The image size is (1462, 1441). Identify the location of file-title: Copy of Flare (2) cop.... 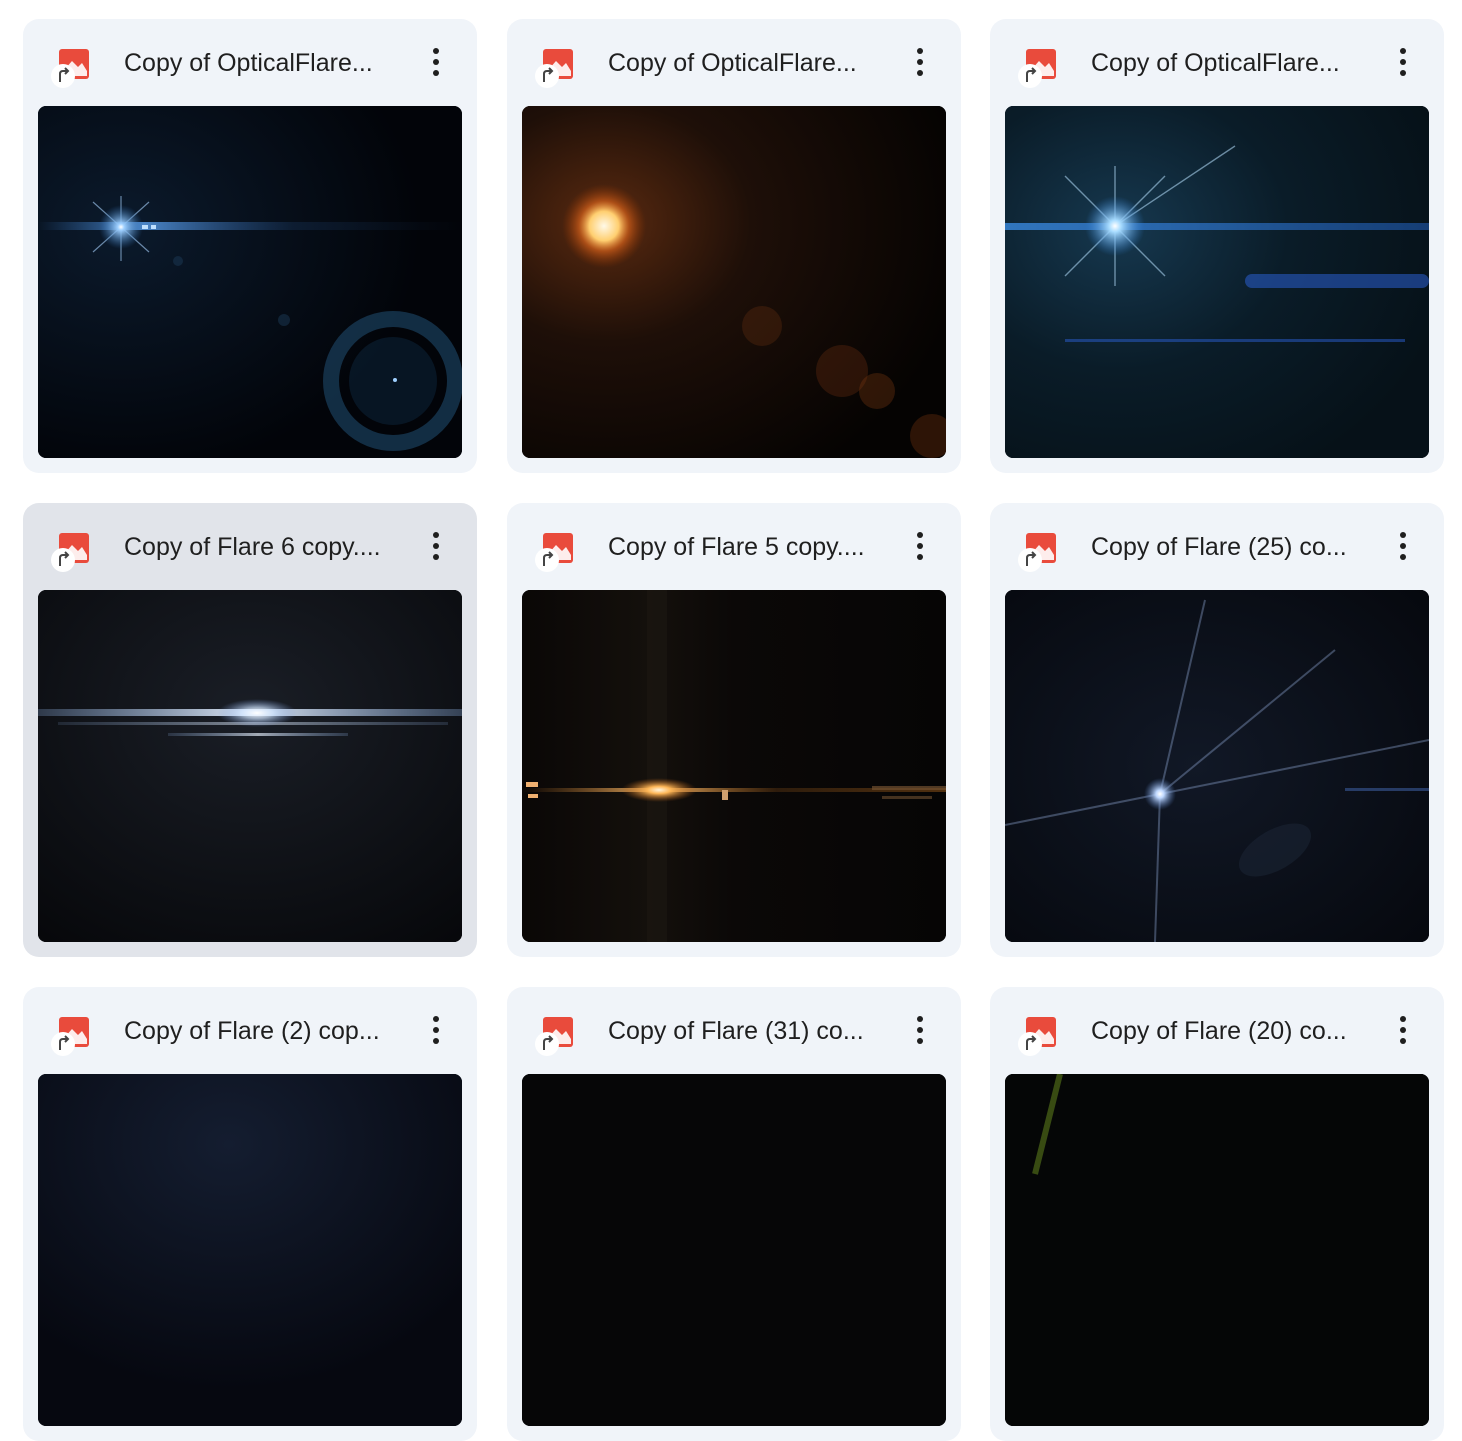
(252, 1031).